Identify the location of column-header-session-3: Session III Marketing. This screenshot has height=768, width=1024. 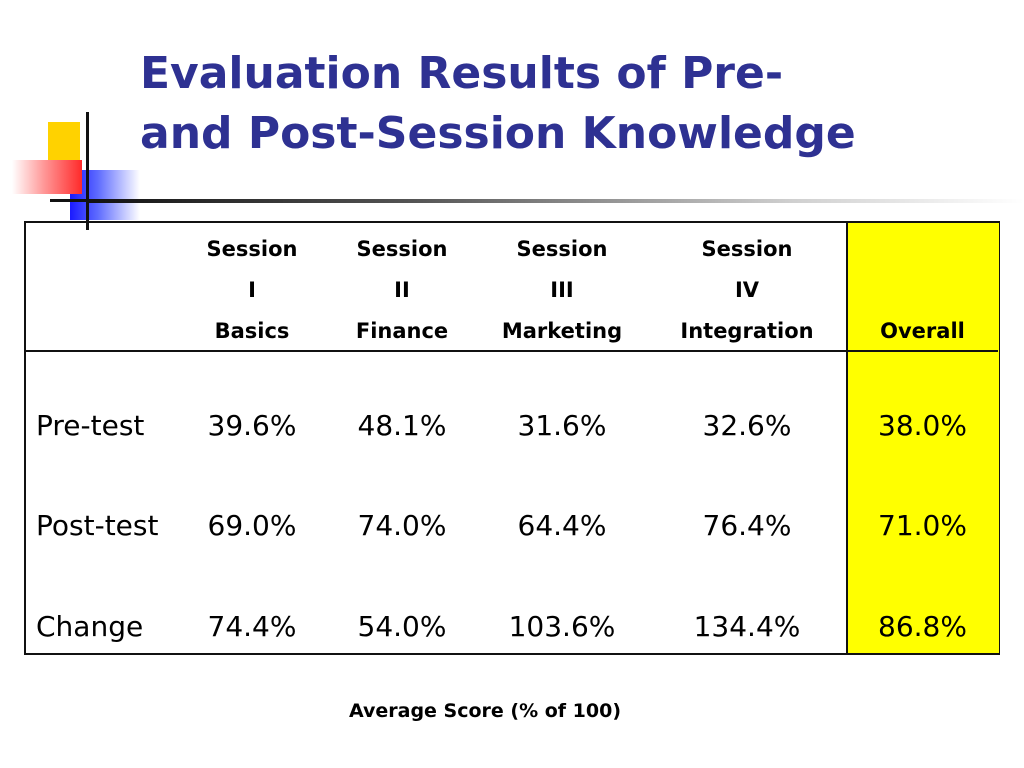
(562, 290).